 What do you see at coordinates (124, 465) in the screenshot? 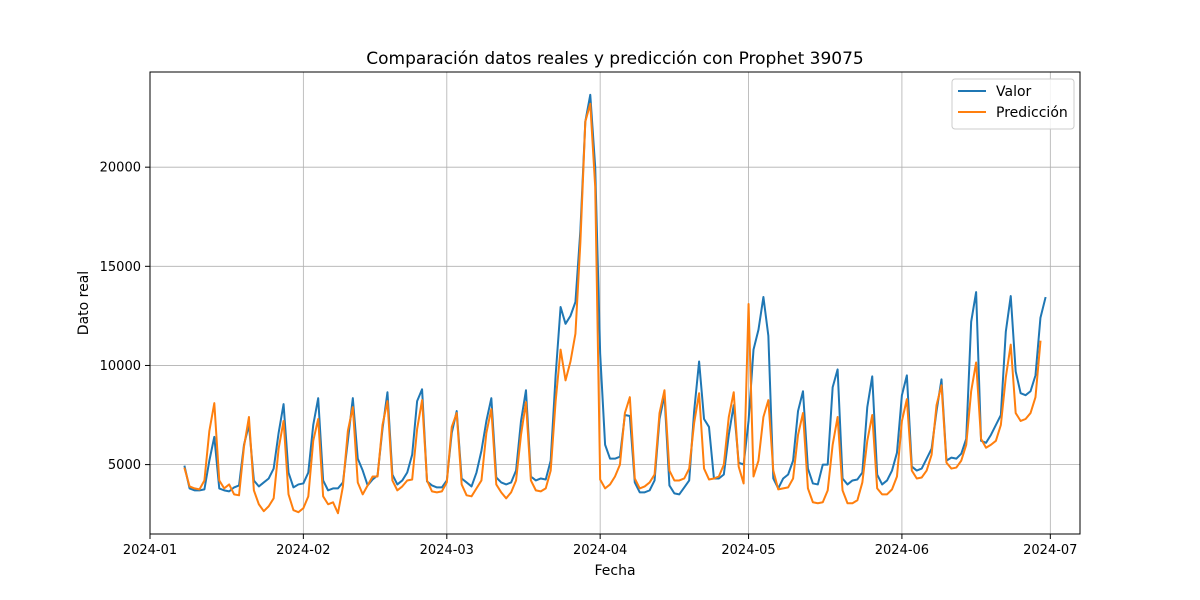
I see `y-tick-label: 5000` at bounding box center [124, 465].